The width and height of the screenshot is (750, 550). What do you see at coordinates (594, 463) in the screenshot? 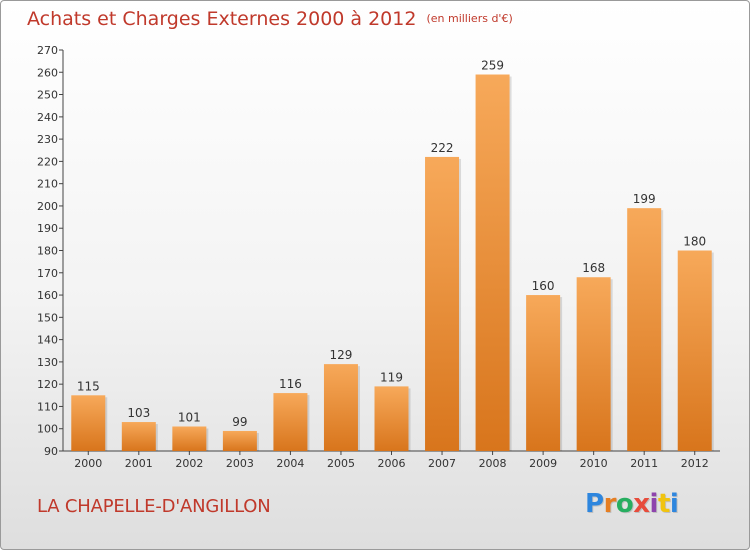
I see `x-tick-label: 2010` at bounding box center [594, 463].